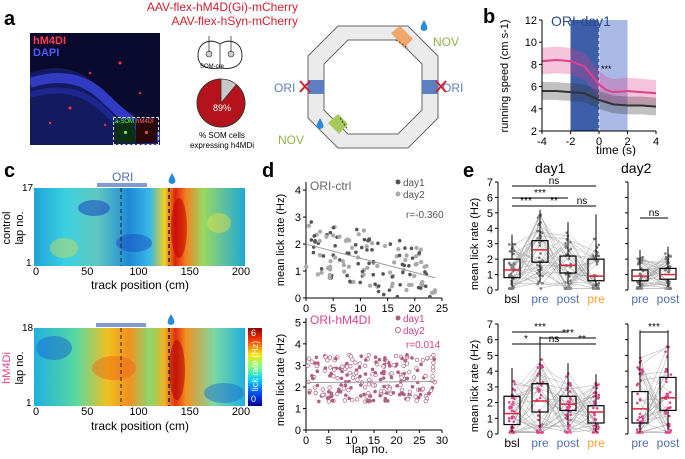 The width and height of the screenshot is (685, 459). What do you see at coordinates (222, 7) in the screenshot?
I see `title-line-1: AAV-flex-hM4D(Gi)-mCherry` at bounding box center [222, 7].